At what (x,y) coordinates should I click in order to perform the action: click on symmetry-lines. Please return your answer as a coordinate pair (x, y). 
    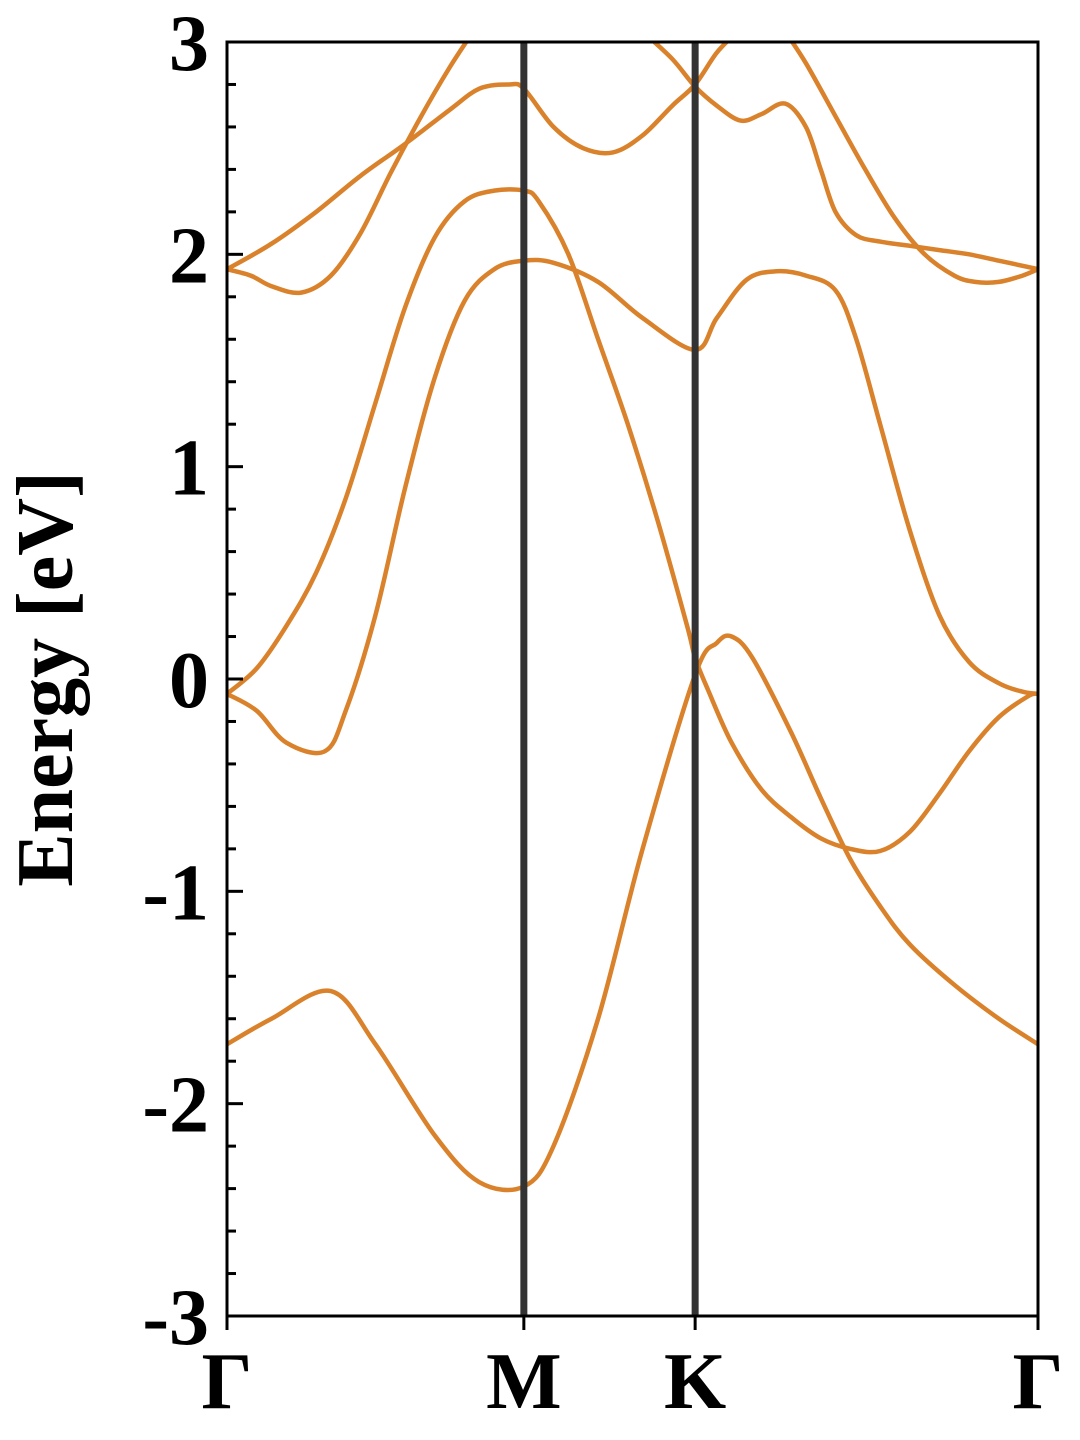
    Looking at the image, I should click on (609, 679).